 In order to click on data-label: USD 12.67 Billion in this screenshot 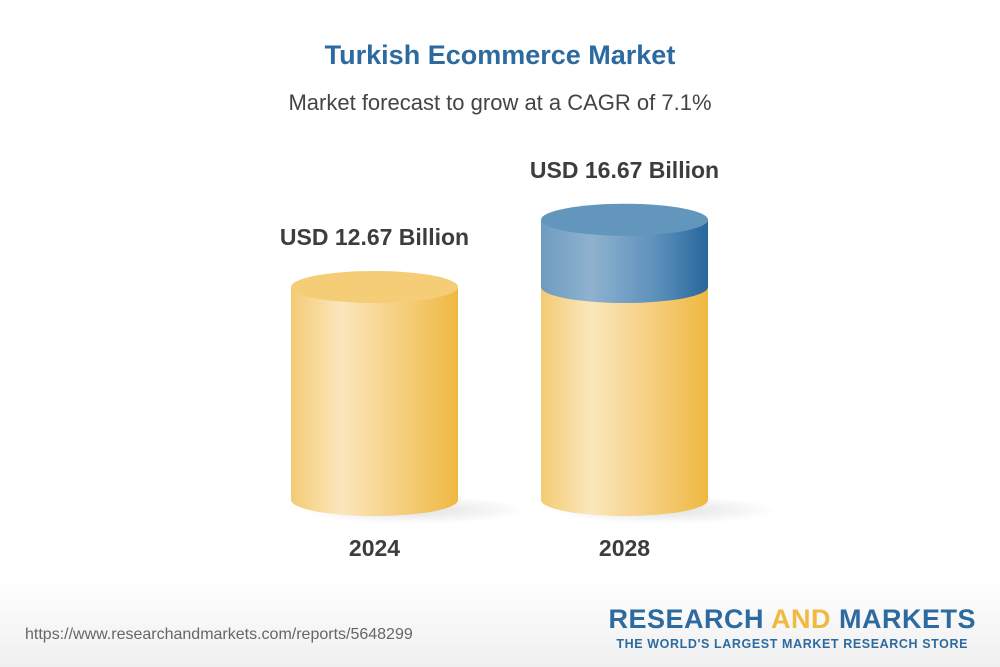, I will do `click(374, 237)`.